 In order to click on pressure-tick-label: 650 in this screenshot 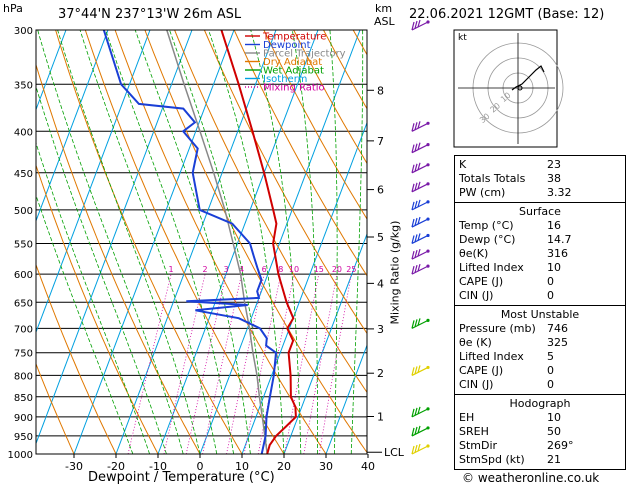, I will do `click(23, 303)`.